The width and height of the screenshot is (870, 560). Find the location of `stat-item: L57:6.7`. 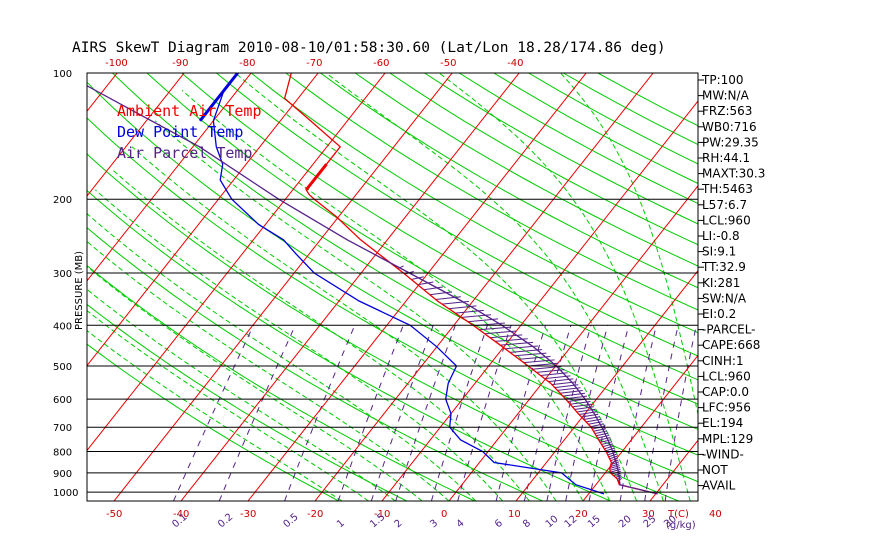

stat-item: L57:6.7 is located at coordinates (724, 205).